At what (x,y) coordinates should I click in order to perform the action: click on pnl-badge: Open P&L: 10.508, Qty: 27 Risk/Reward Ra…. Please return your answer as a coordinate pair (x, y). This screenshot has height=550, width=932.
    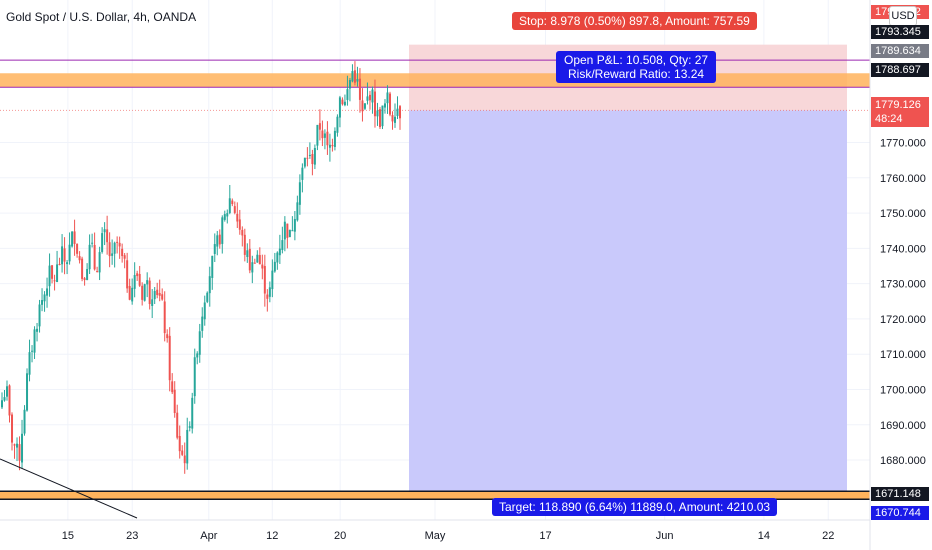
    Looking at the image, I should click on (636, 67).